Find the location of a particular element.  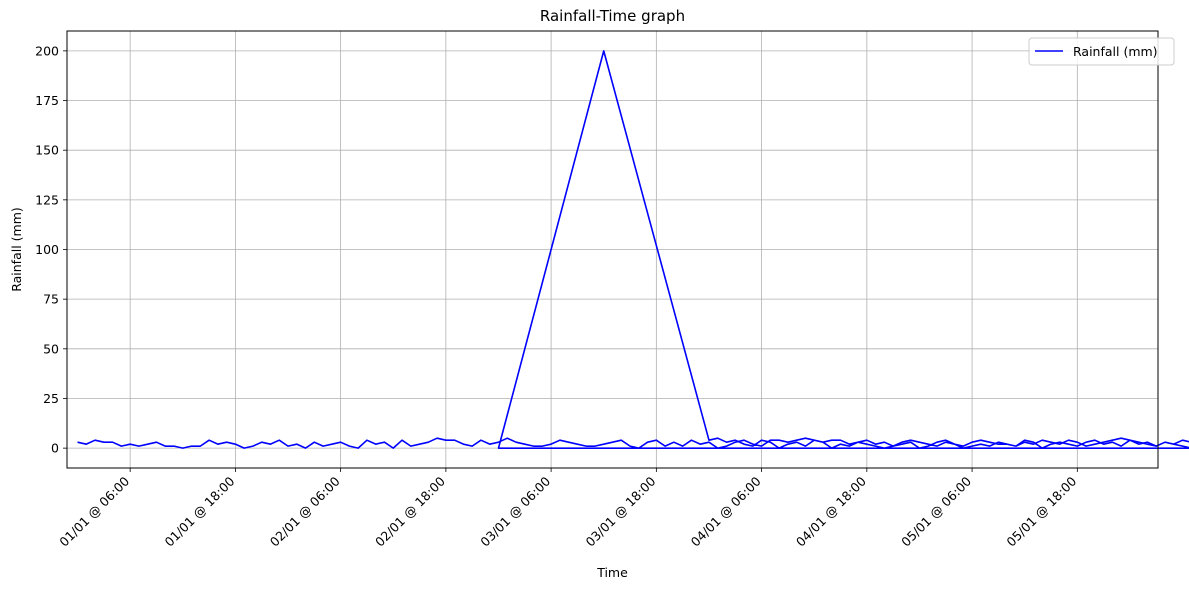

y-tick-label: 75 is located at coordinates (51, 299).